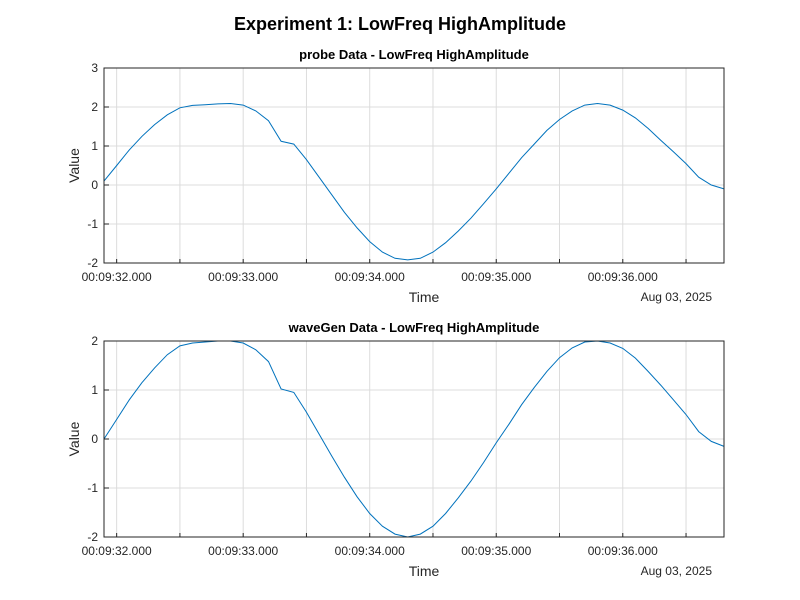  What do you see at coordinates (414, 327) in the screenshot?
I see `subplot-title: waveGen Data - LowFreq HighAmplitude` at bounding box center [414, 327].